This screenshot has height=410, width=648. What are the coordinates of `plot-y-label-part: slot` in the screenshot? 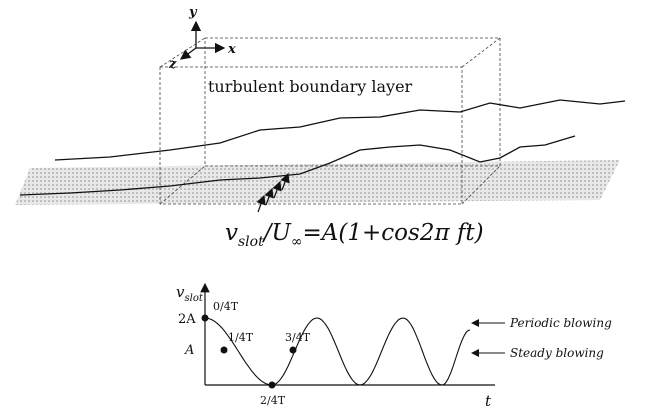 It's located at (193, 298).